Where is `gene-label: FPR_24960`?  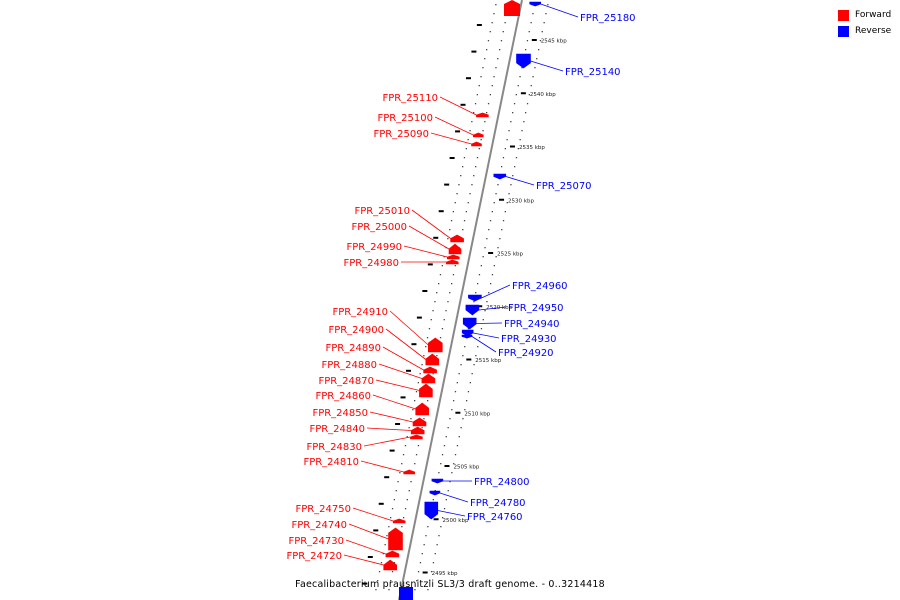 gene-label: FPR_24960 is located at coordinates (540, 286).